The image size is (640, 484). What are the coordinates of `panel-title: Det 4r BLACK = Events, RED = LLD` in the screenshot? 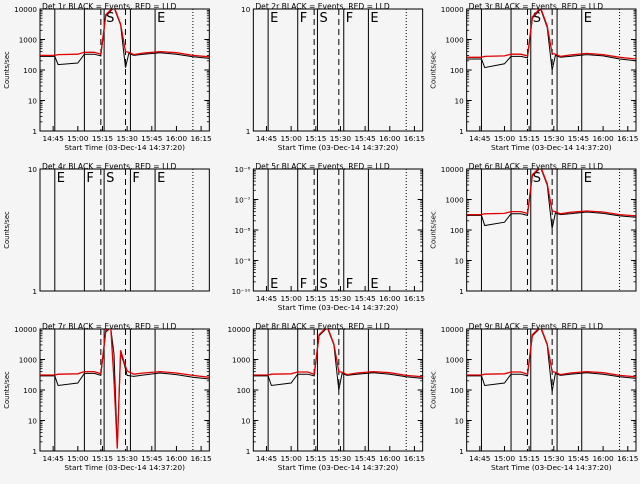 It's located at (109, 166).